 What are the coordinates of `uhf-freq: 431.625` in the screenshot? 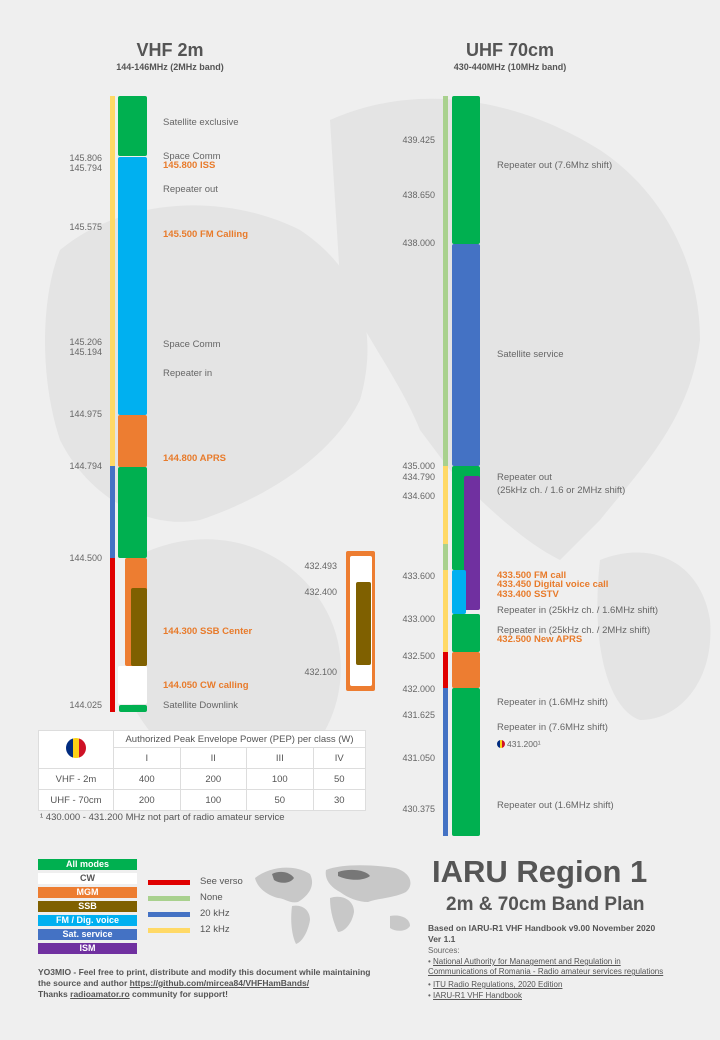 It's located at (418, 715).